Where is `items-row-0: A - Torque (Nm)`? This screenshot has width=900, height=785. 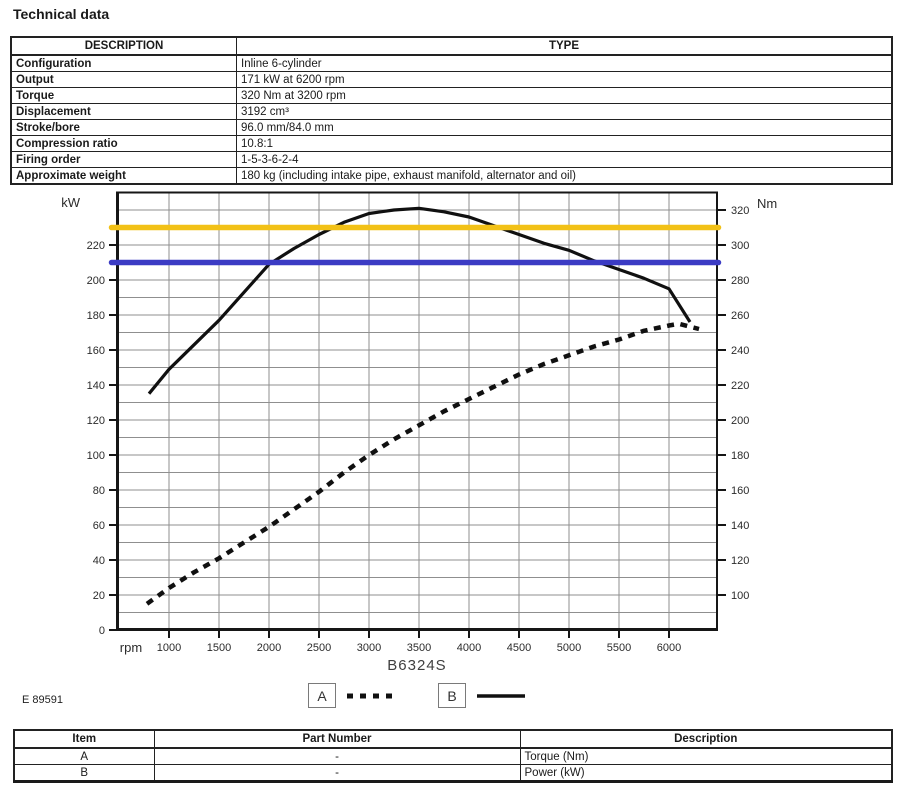
items-row-0: A - Torque (Nm) is located at coordinates (453, 756).